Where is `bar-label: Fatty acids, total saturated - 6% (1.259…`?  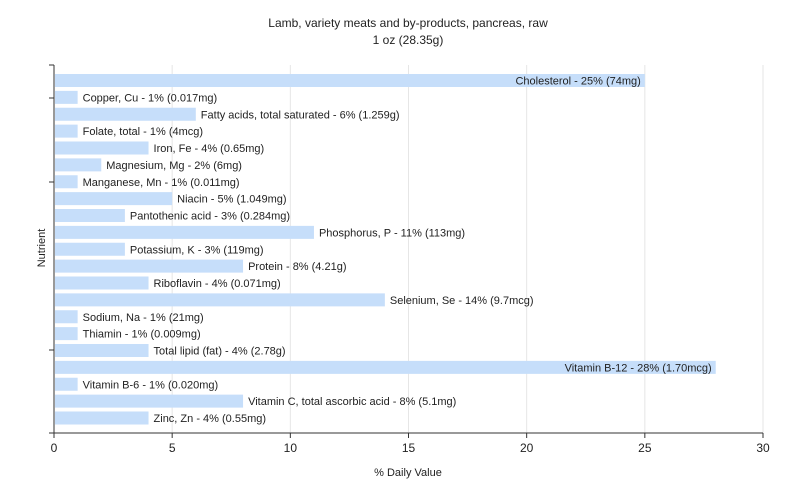
bar-label: Fatty acids, total saturated - 6% (1.259… is located at coordinates (300, 115).